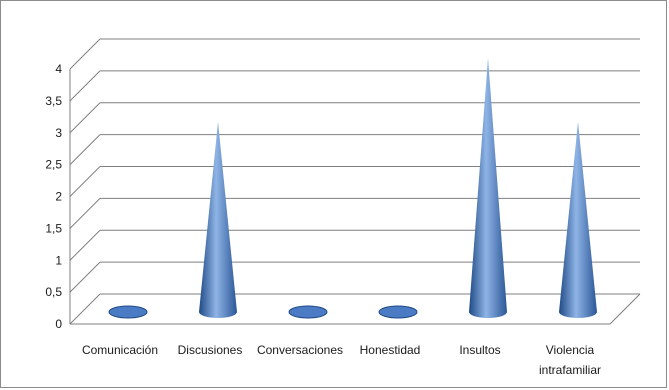  What do you see at coordinates (53, 292) in the screenshot?
I see `y-tick-label: 0,5` at bounding box center [53, 292].